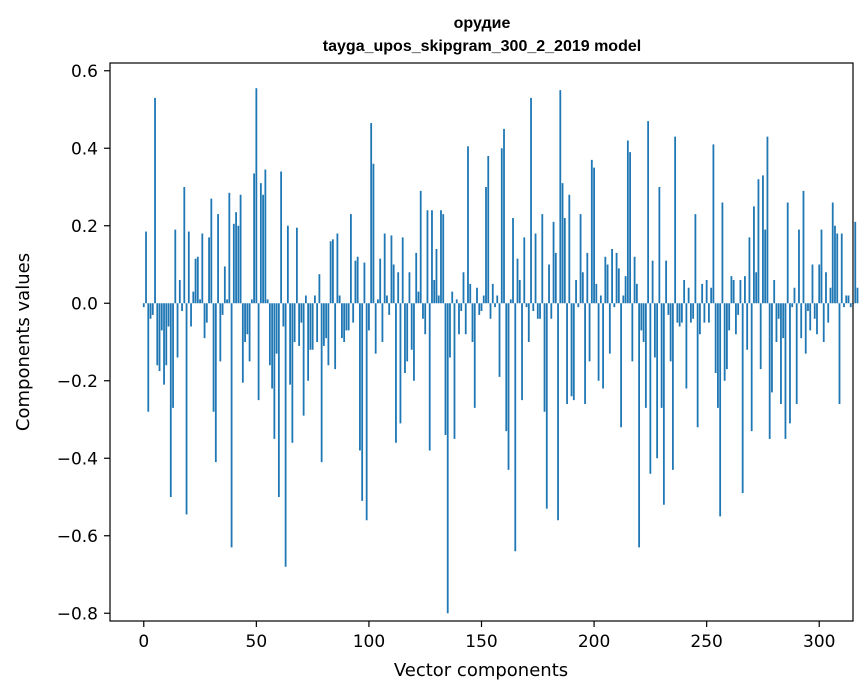  Describe the element at coordinates (143, 642) in the screenshot. I see `x-tick-label: 0` at that location.